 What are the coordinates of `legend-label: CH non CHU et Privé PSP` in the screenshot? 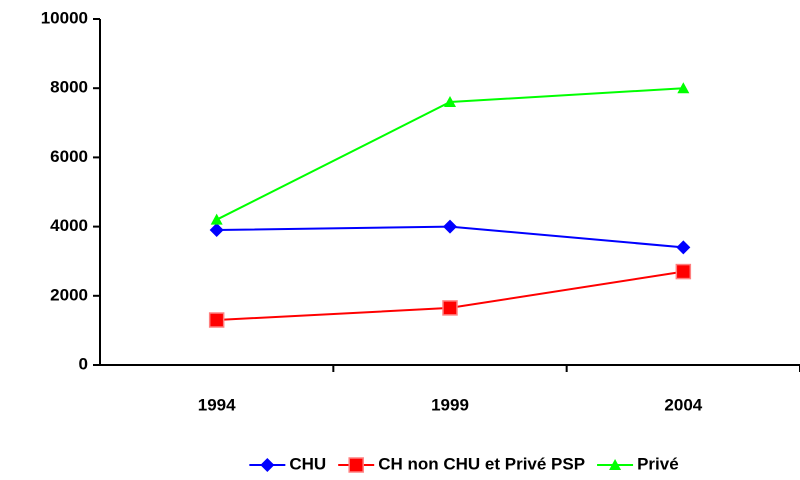 It's located at (481, 463).